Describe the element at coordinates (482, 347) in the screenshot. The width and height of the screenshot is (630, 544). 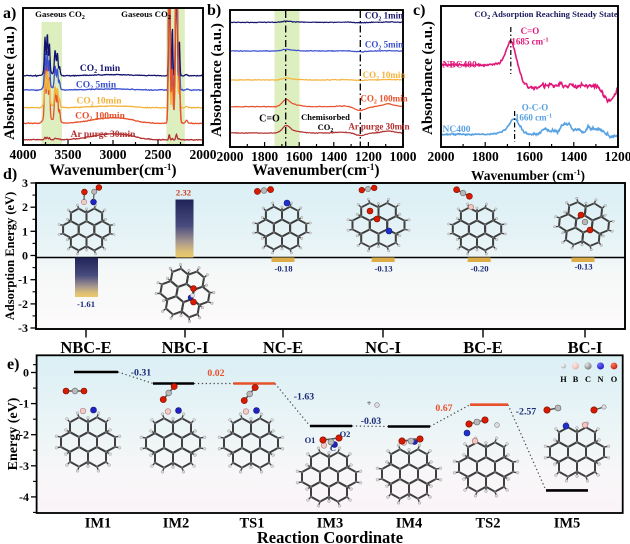
I see `svg-text: BC-E` at that location.